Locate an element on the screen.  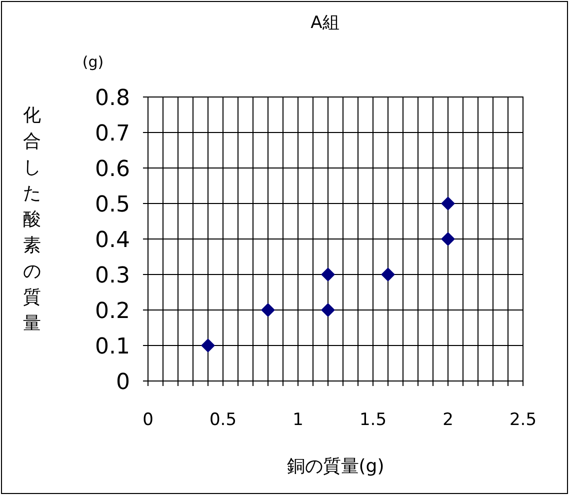
x-tick-label: 1 is located at coordinates (298, 420).